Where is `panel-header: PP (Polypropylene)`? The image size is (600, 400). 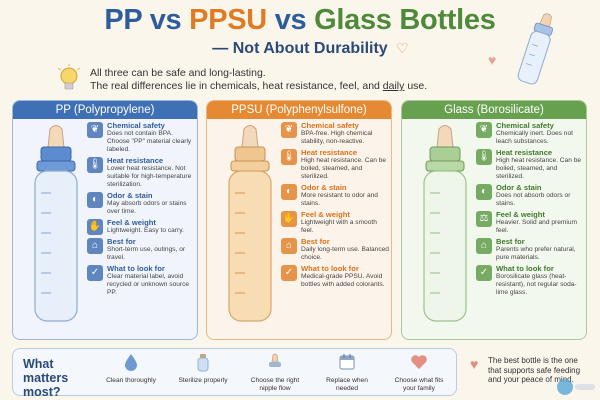
panel-header: PP (Polypropylene) is located at coordinates (105, 110).